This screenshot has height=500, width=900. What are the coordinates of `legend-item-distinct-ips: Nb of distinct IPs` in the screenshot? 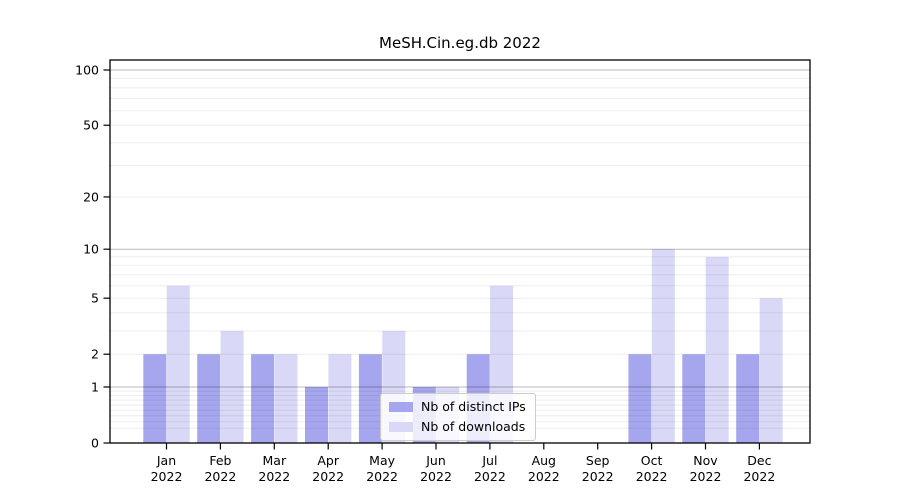 It's located at (457, 406).